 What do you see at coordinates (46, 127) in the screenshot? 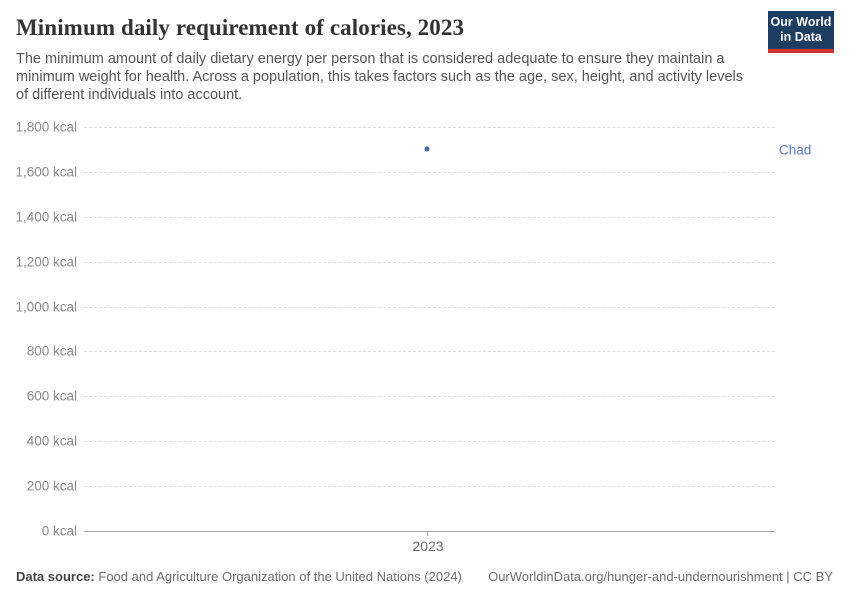
I see `y-tick-label: 1,800 kcal` at bounding box center [46, 127].